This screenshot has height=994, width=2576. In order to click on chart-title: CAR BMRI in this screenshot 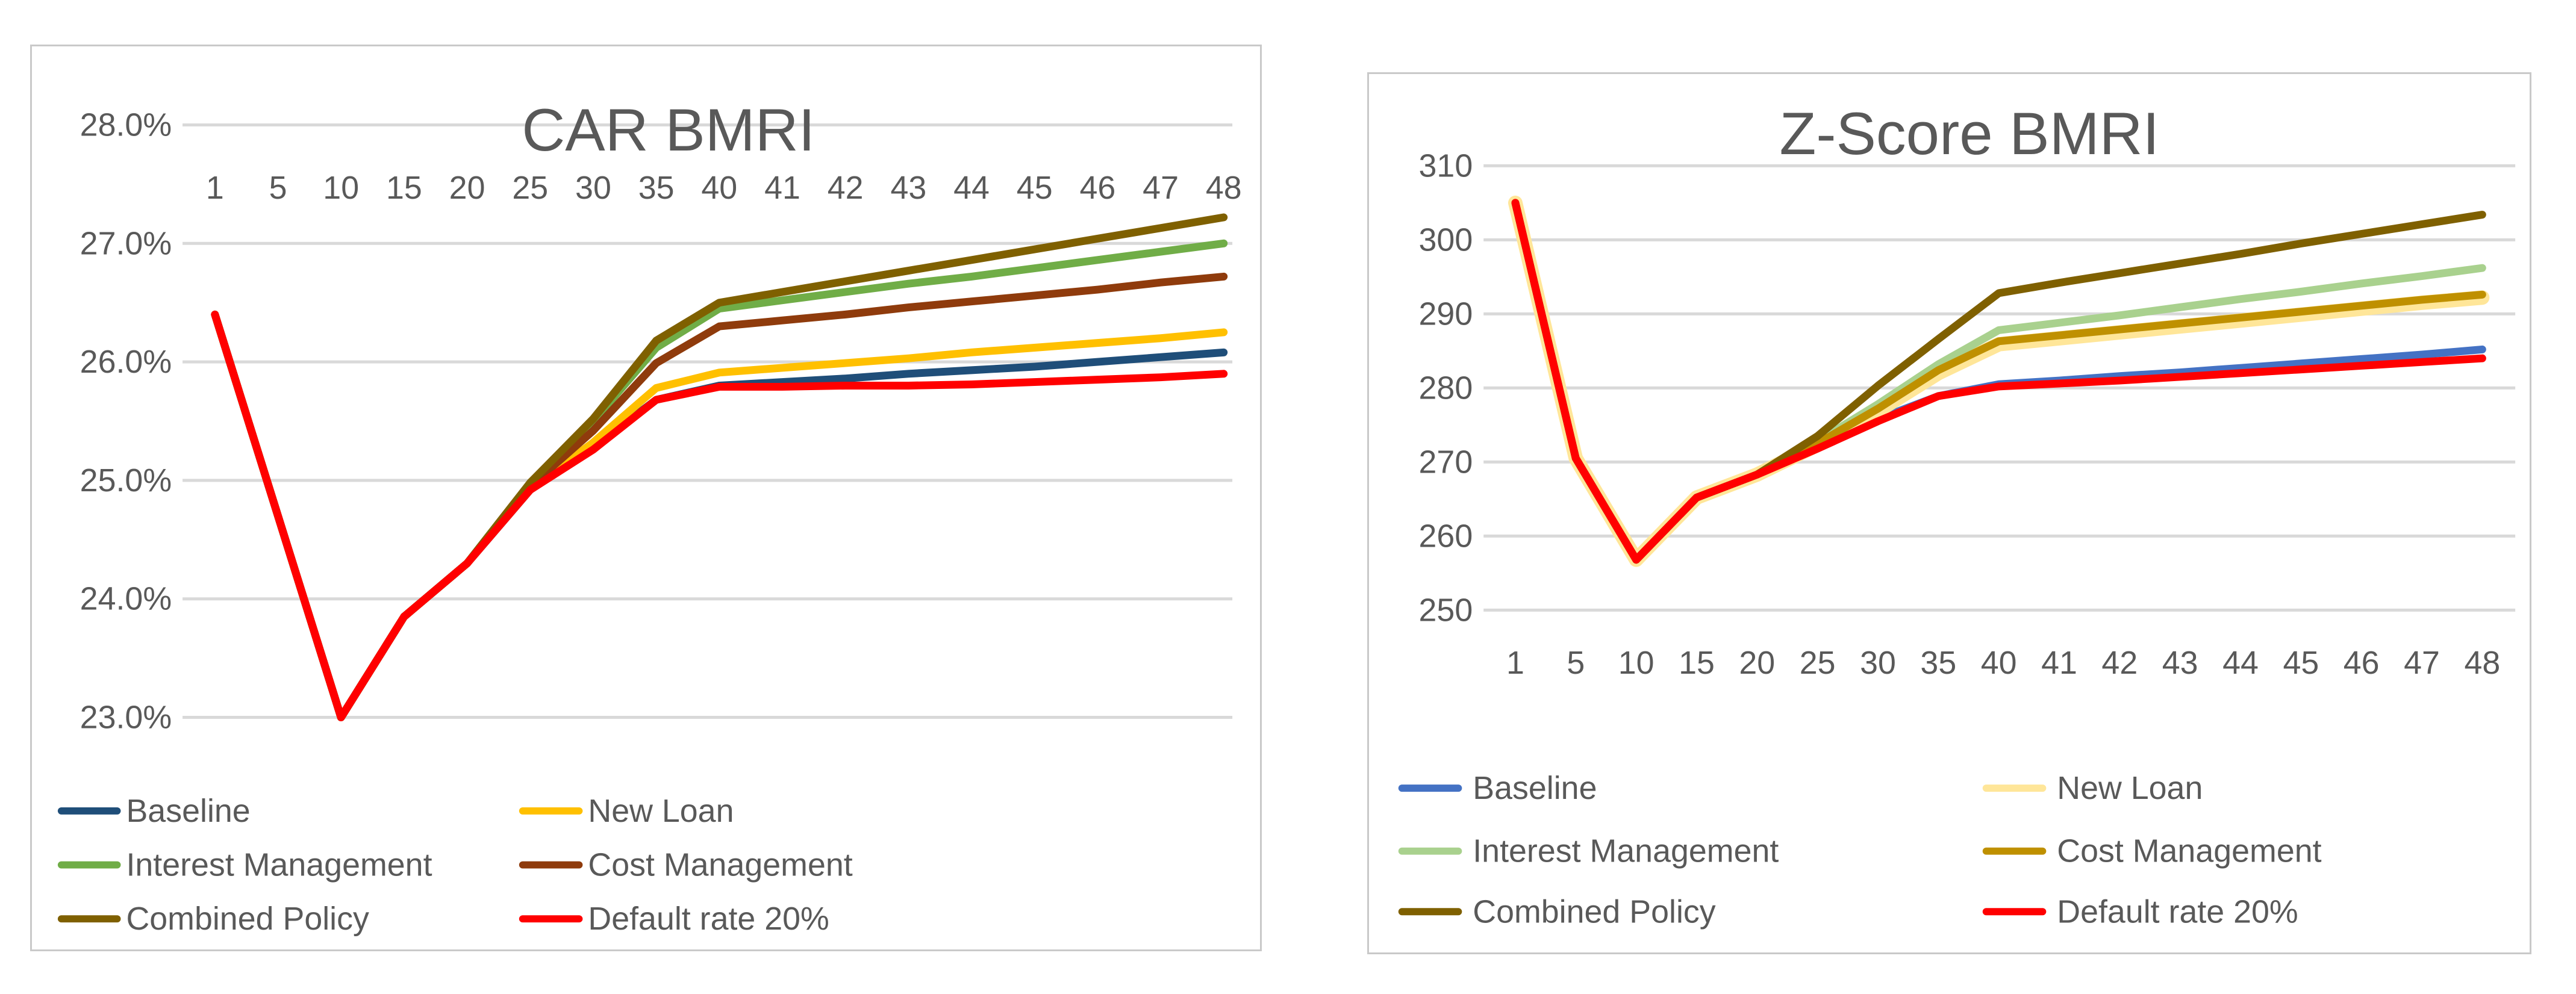, I will do `click(668, 130)`.